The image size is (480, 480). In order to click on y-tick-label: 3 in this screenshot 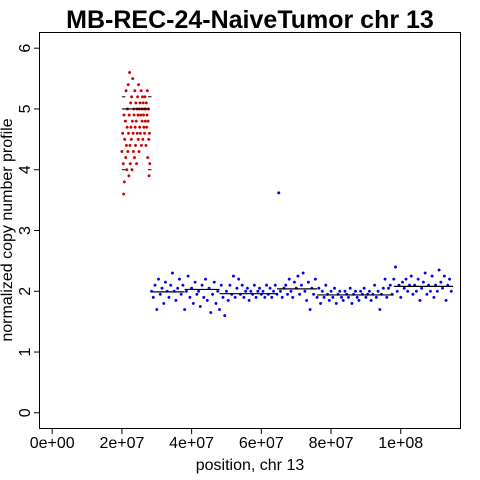, I will do `click(25, 230)`.